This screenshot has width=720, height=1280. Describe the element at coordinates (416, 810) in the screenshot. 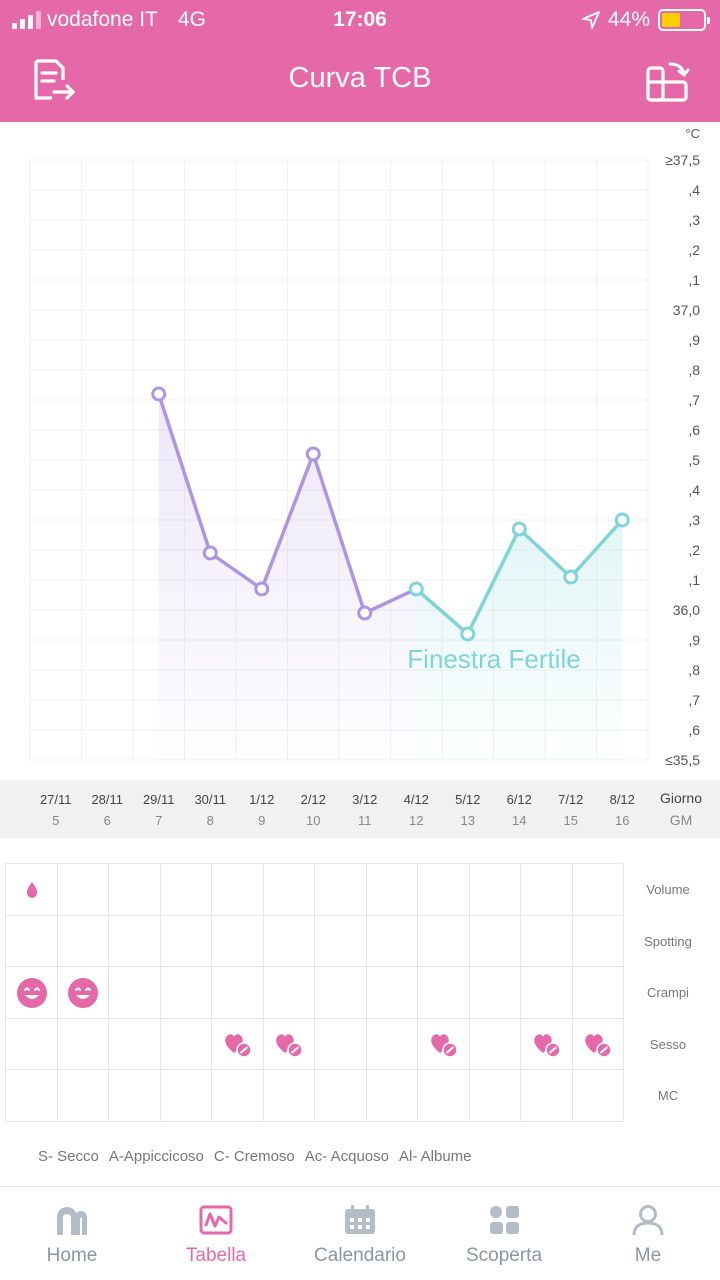

I see `date-cell: 4/12 12` at that location.